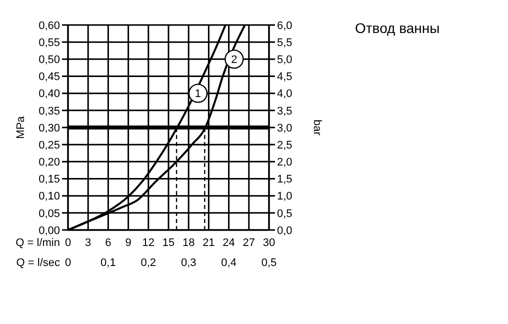  Describe the element at coordinates (284, 162) in the screenshot. I see `y2-tick-label: 2,0` at that location.